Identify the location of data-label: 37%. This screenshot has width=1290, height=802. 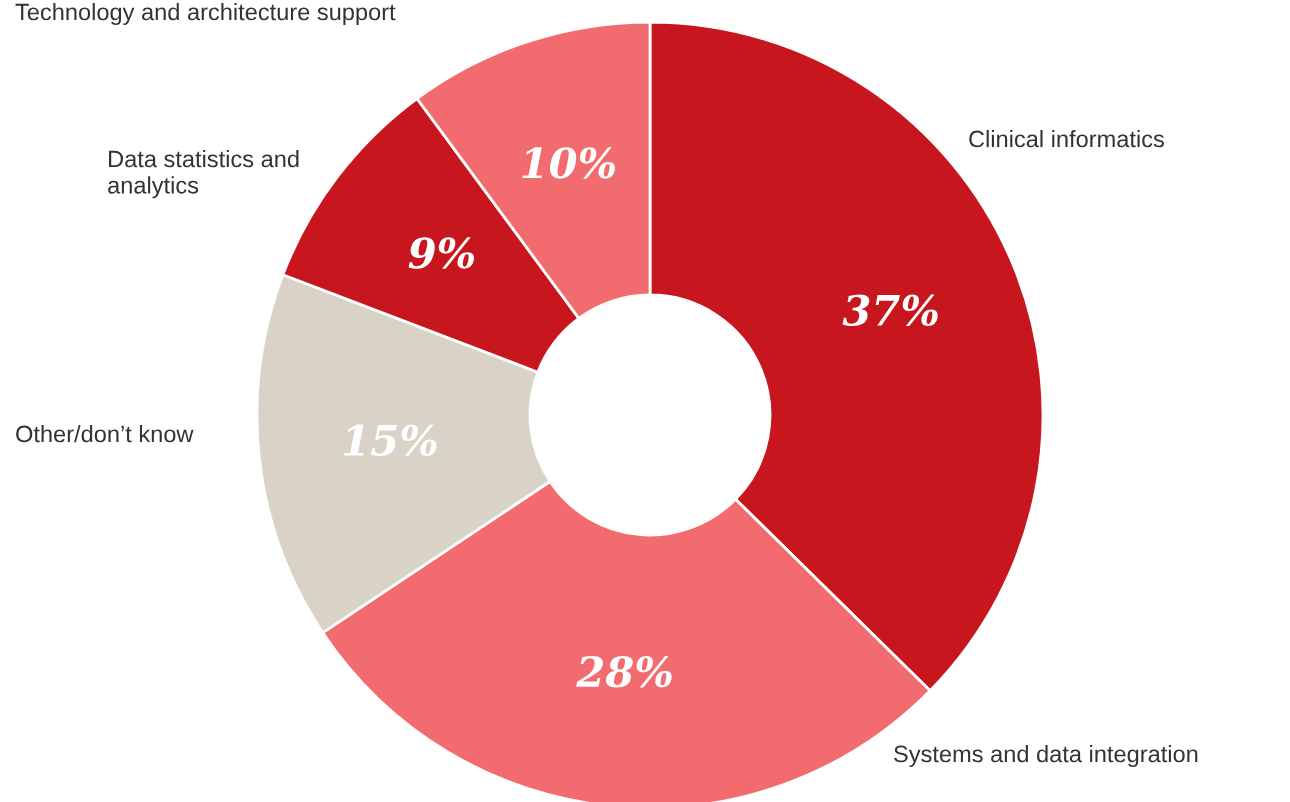
(890, 310).